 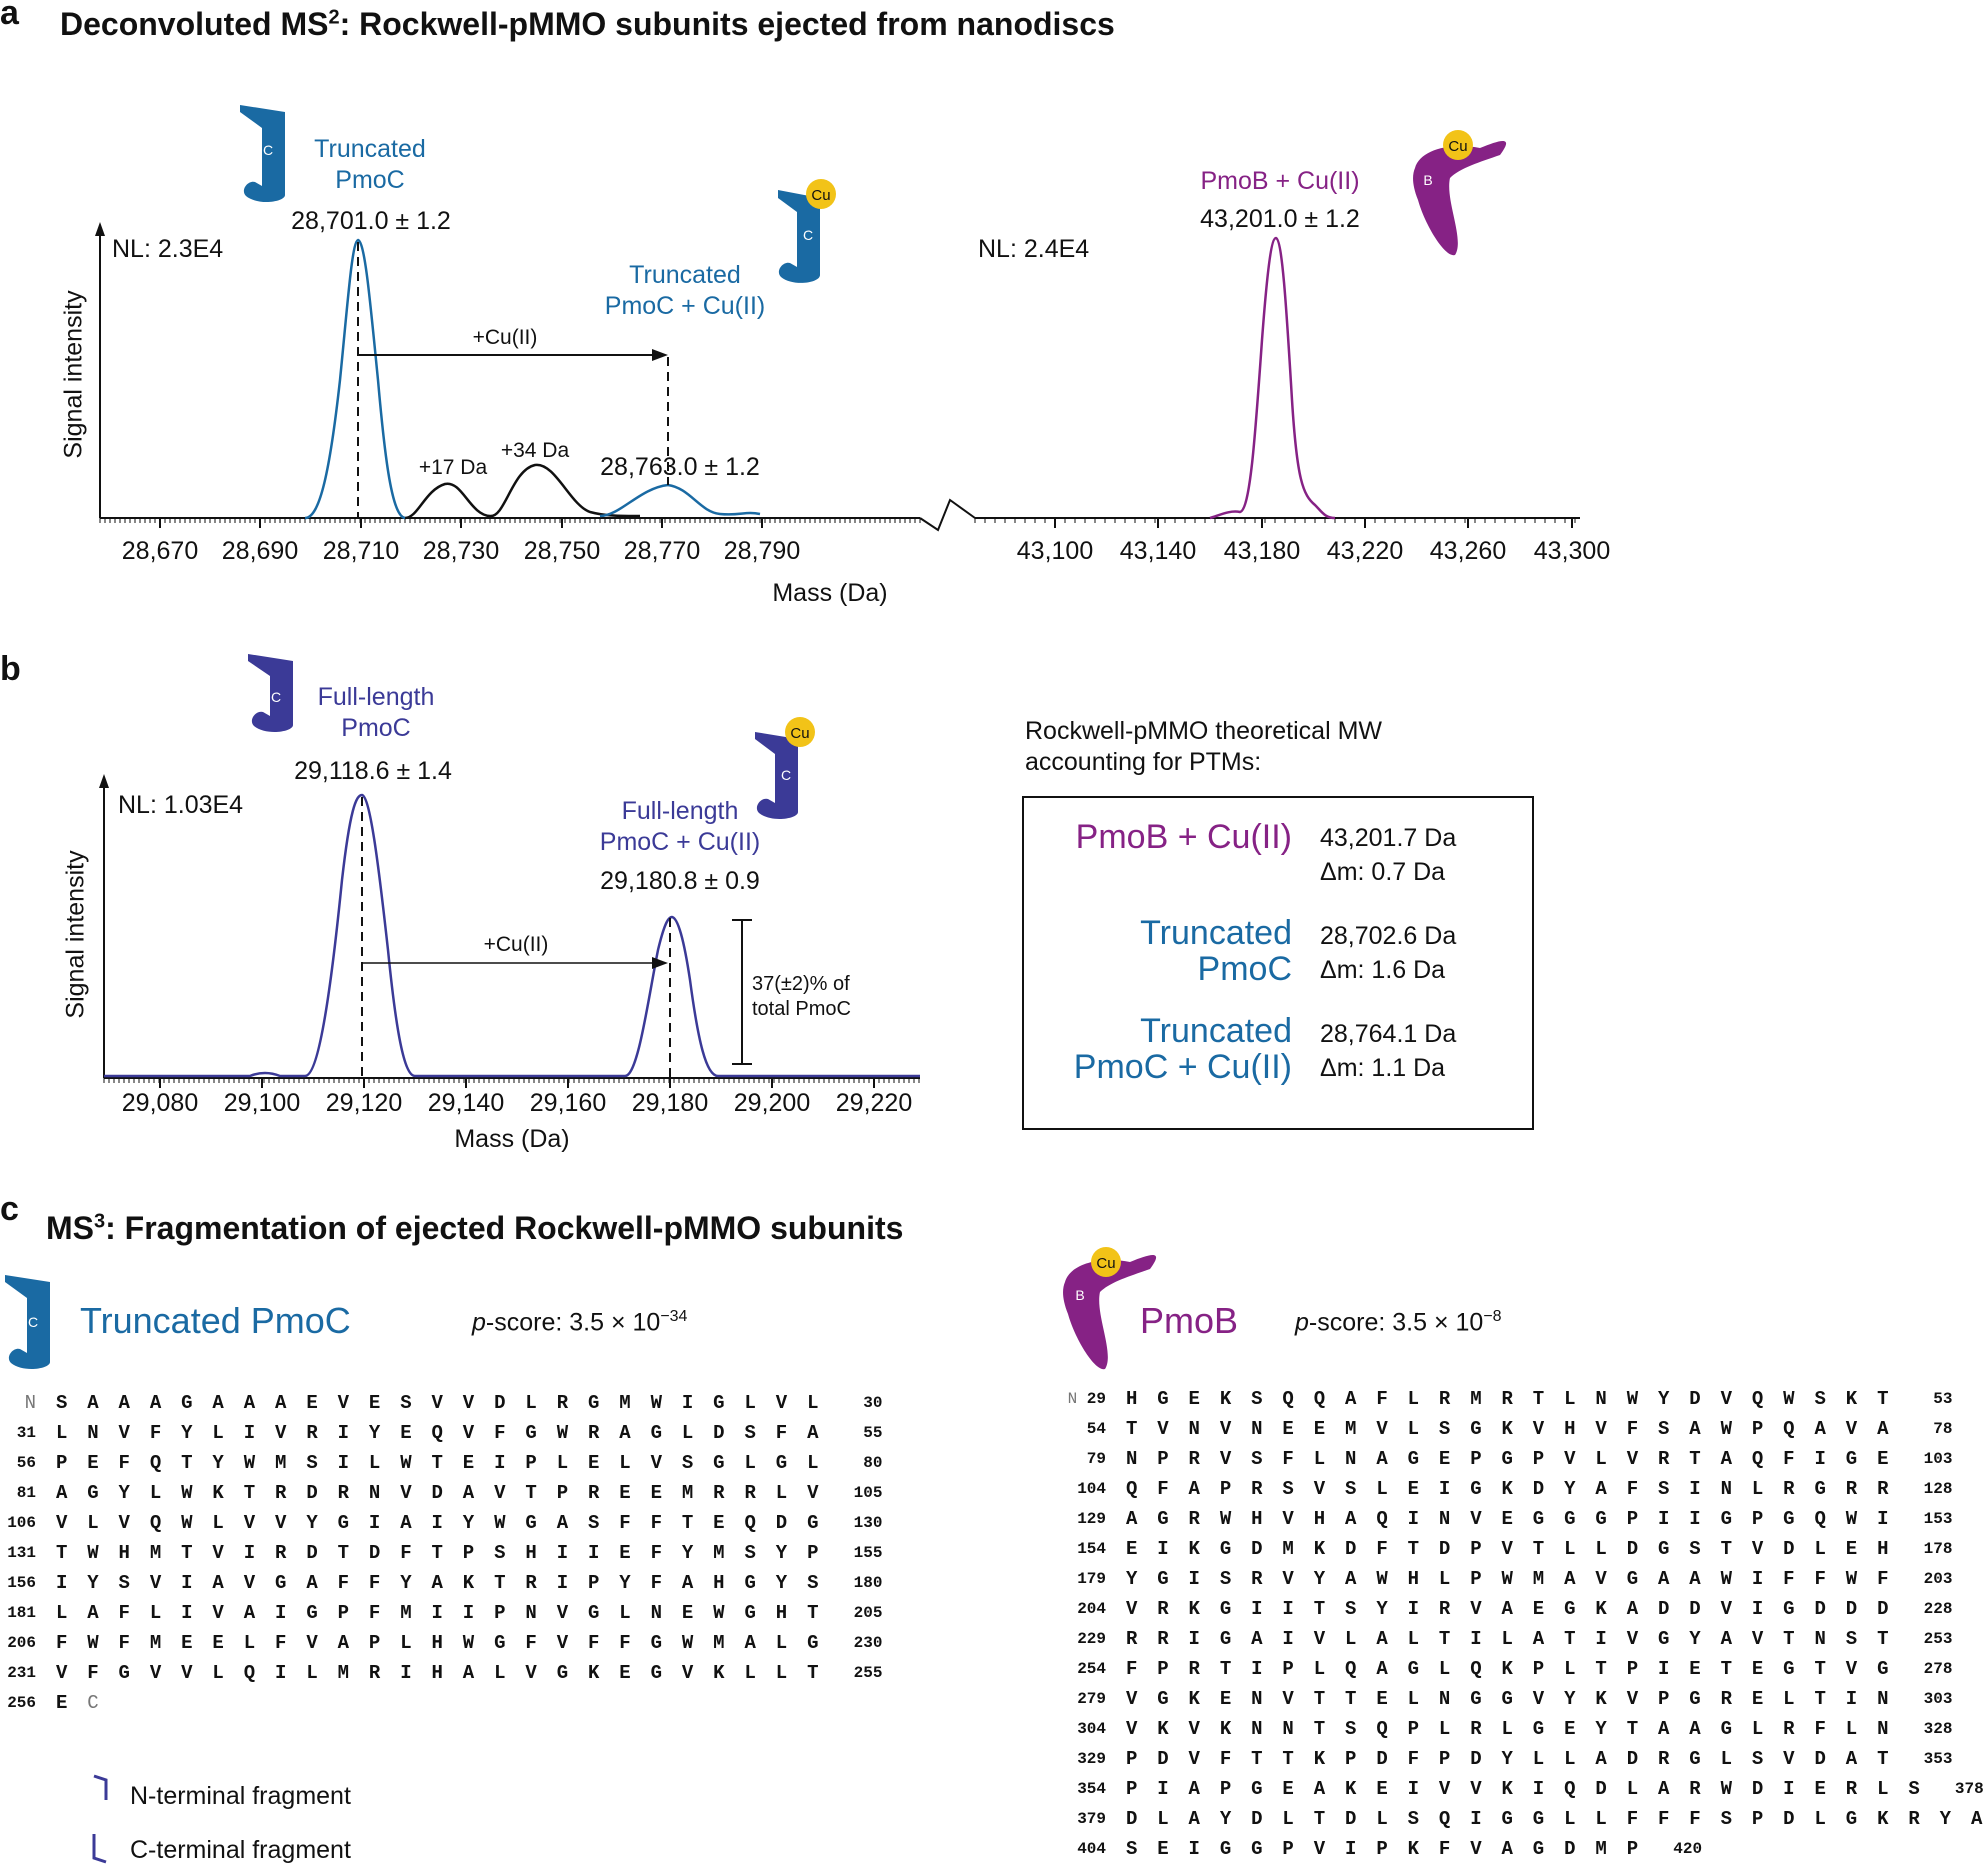 What do you see at coordinates (1938, 1519) in the screenshot?
I see `sequence-end-number: 153` at bounding box center [1938, 1519].